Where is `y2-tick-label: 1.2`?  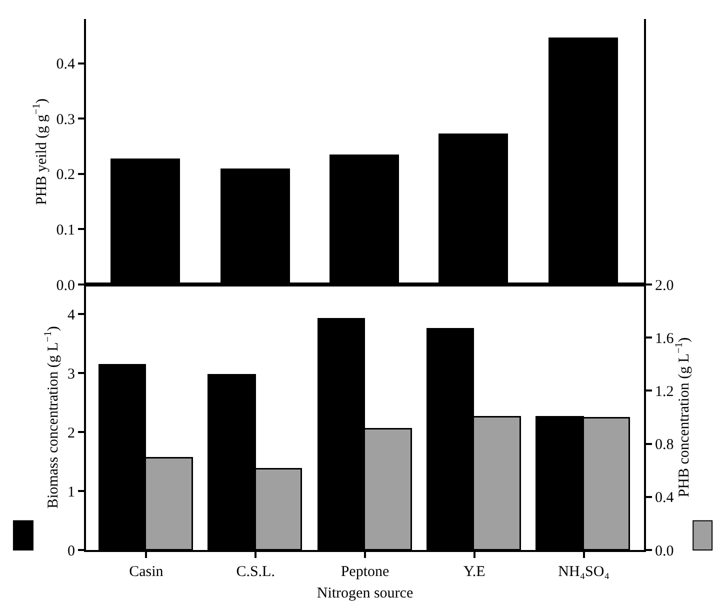 y2-tick-label: 1.2 is located at coordinates (664, 392).